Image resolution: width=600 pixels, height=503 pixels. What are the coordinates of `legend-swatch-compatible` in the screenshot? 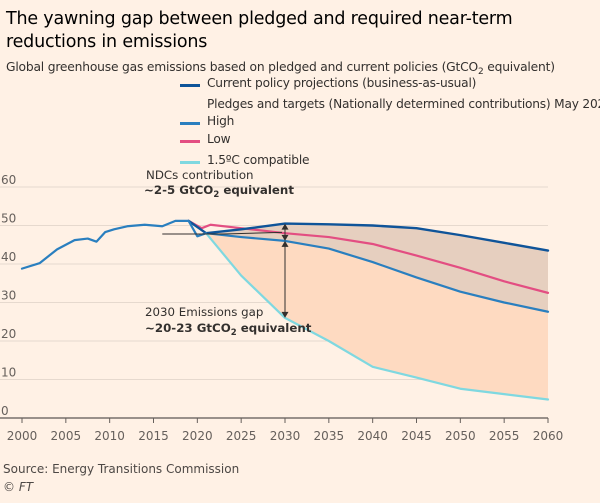 It's located at (190, 162).